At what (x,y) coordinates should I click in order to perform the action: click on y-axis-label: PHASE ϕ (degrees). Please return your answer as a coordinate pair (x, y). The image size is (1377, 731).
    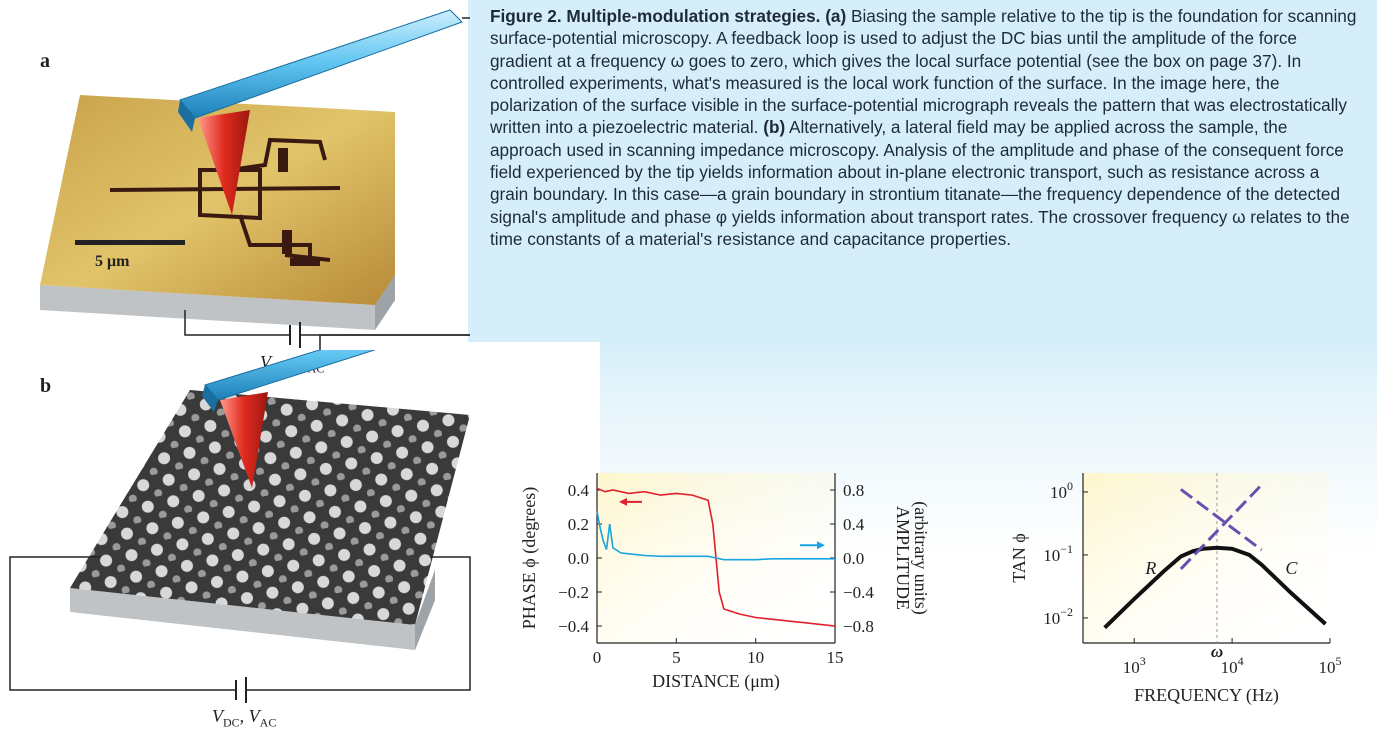
    Looking at the image, I should click on (529, 558).